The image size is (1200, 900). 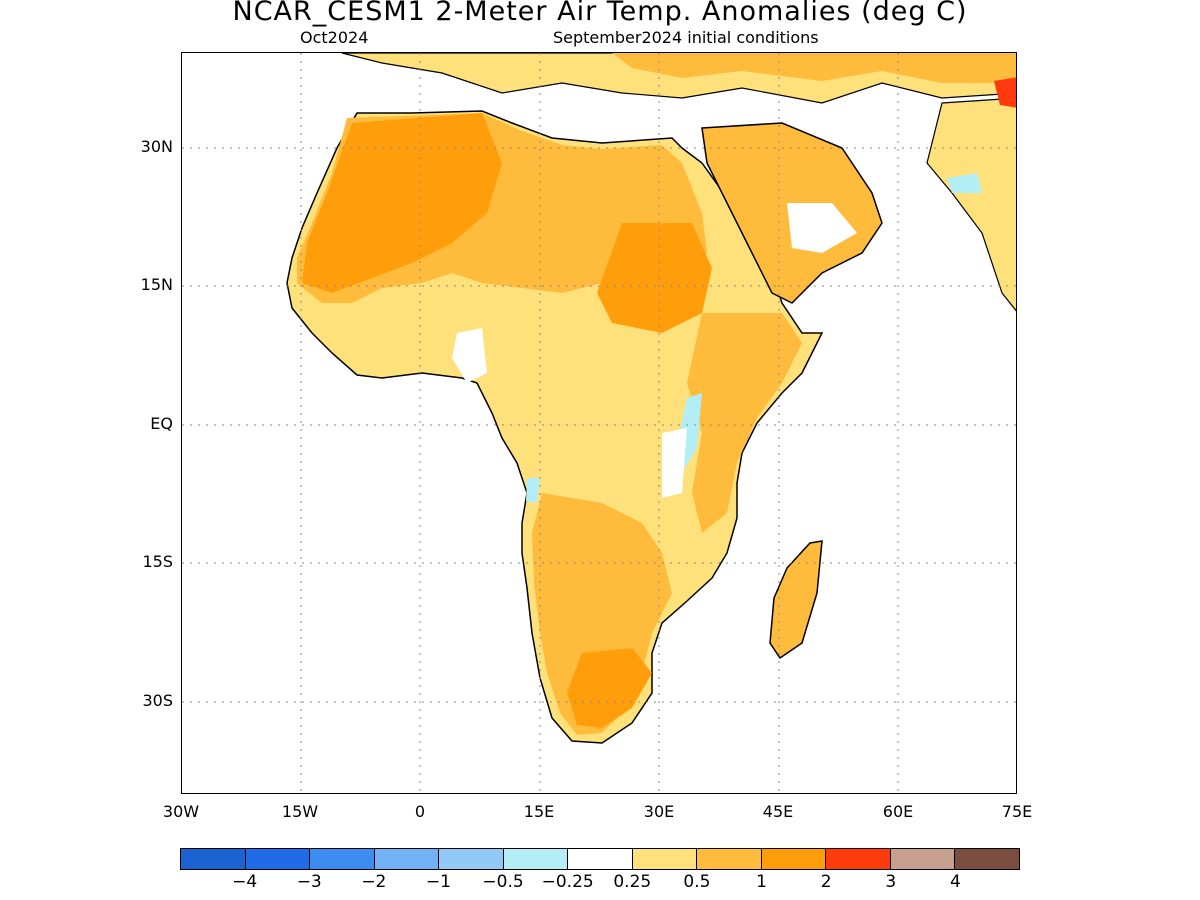 I want to click on colorbar, so click(x=600, y=859).